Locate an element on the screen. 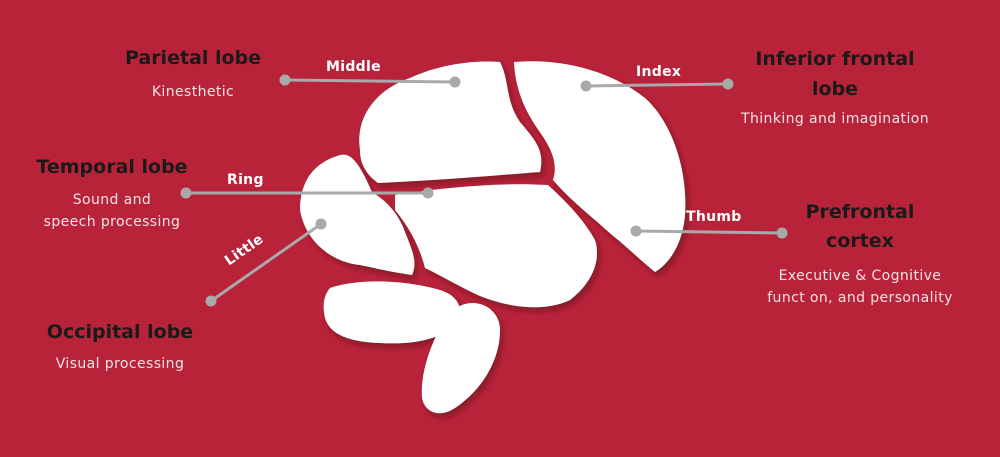  connector-index-dot-left is located at coordinates (586, 86).